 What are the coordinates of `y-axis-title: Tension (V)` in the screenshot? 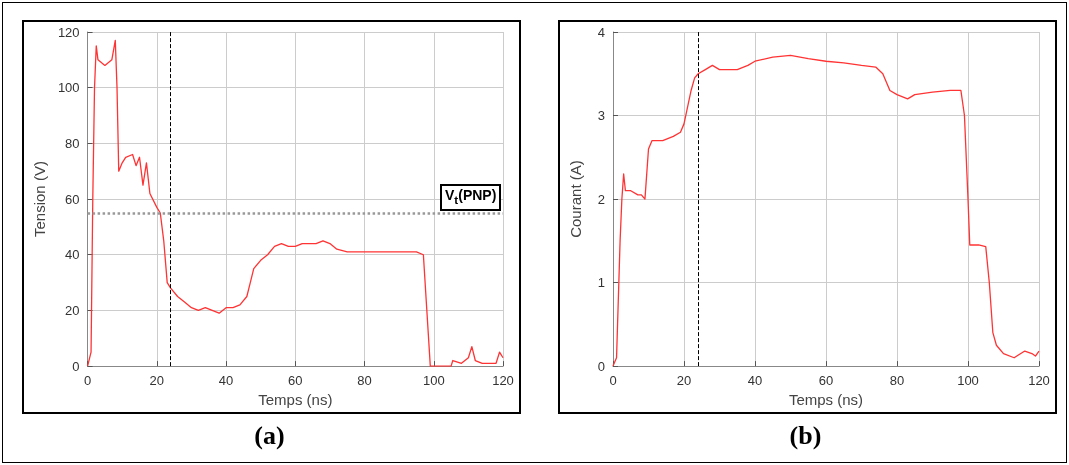 It's located at (39, 199).